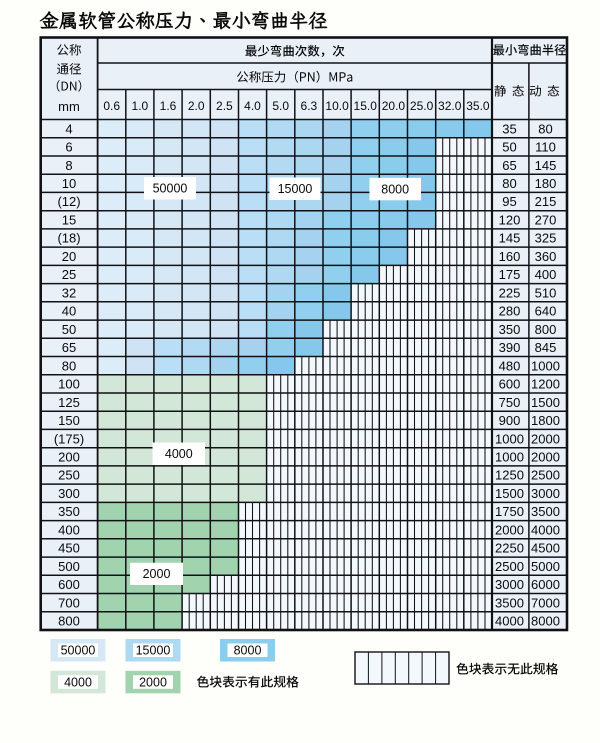  What do you see at coordinates (545, 548) in the screenshot?
I see `svg-text: 4500` at bounding box center [545, 548].